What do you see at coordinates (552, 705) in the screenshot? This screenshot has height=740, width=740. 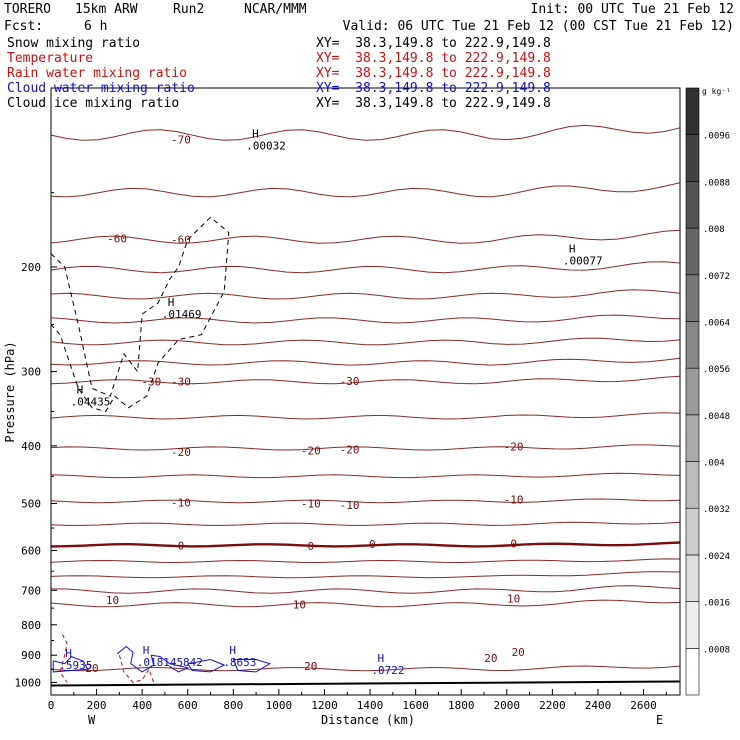 I see `x-tick-label: 2200` at bounding box center [552, 705].